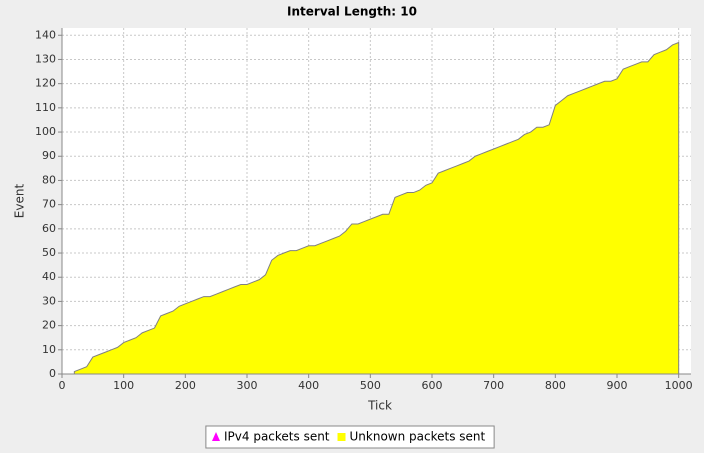  I want to click on x-tick-label: 700, so click(493, 385).